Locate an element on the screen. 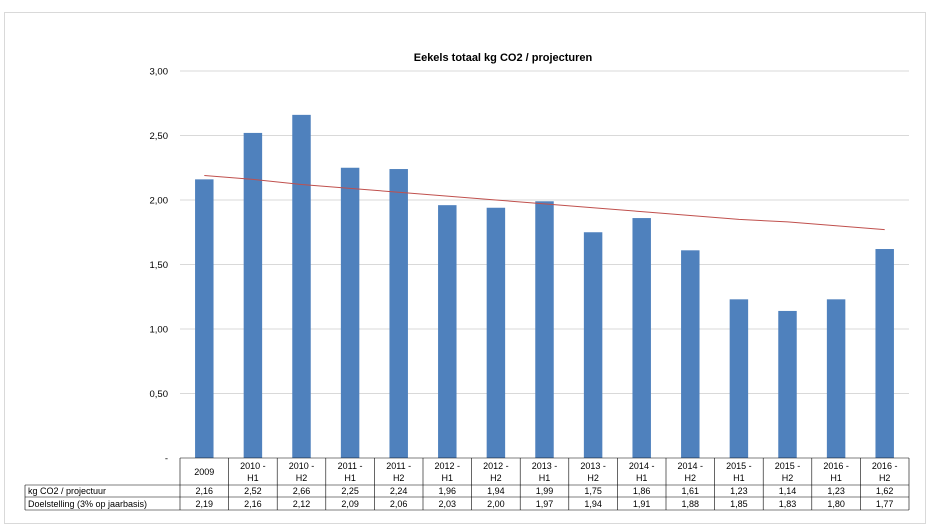  data-label: 2,12 is located at coordinates (302, 504).